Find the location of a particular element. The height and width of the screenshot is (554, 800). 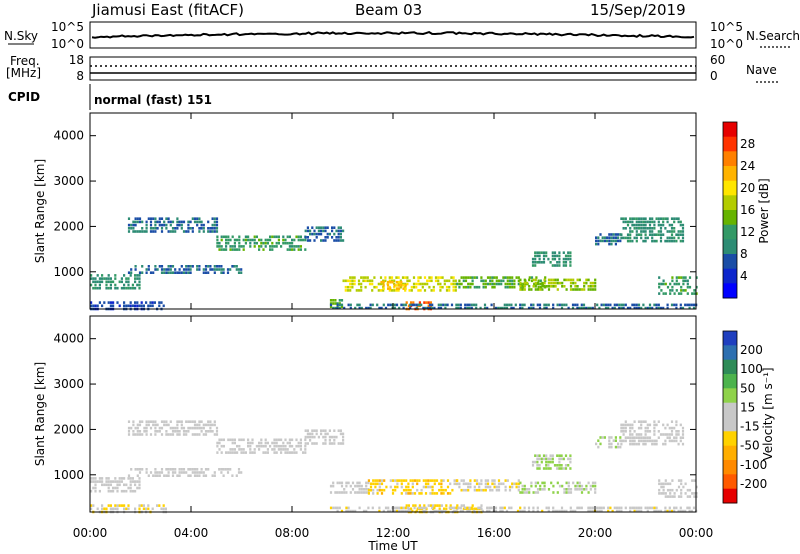

nave-tick-bottom: 0 is located at coordinates (714, 76).